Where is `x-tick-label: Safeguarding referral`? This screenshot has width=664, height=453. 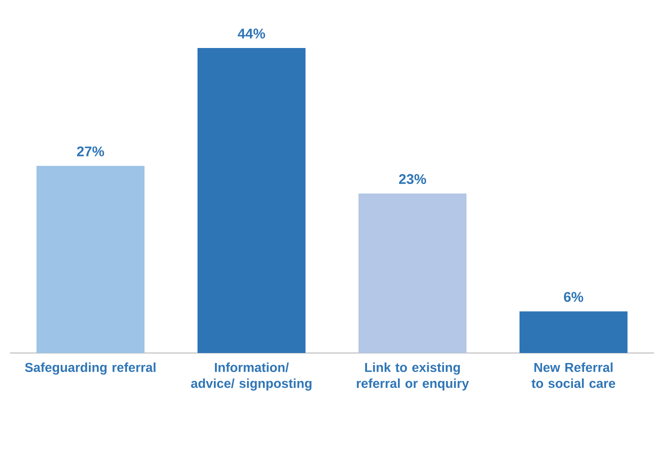
x-tick-label: Safeguarding referral is located at coordinates (90, 368).